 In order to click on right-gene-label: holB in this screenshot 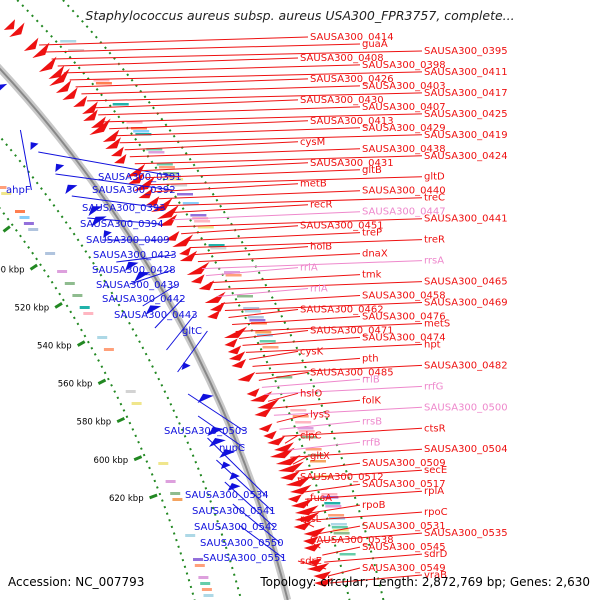, I will do `click(321, 247)`.